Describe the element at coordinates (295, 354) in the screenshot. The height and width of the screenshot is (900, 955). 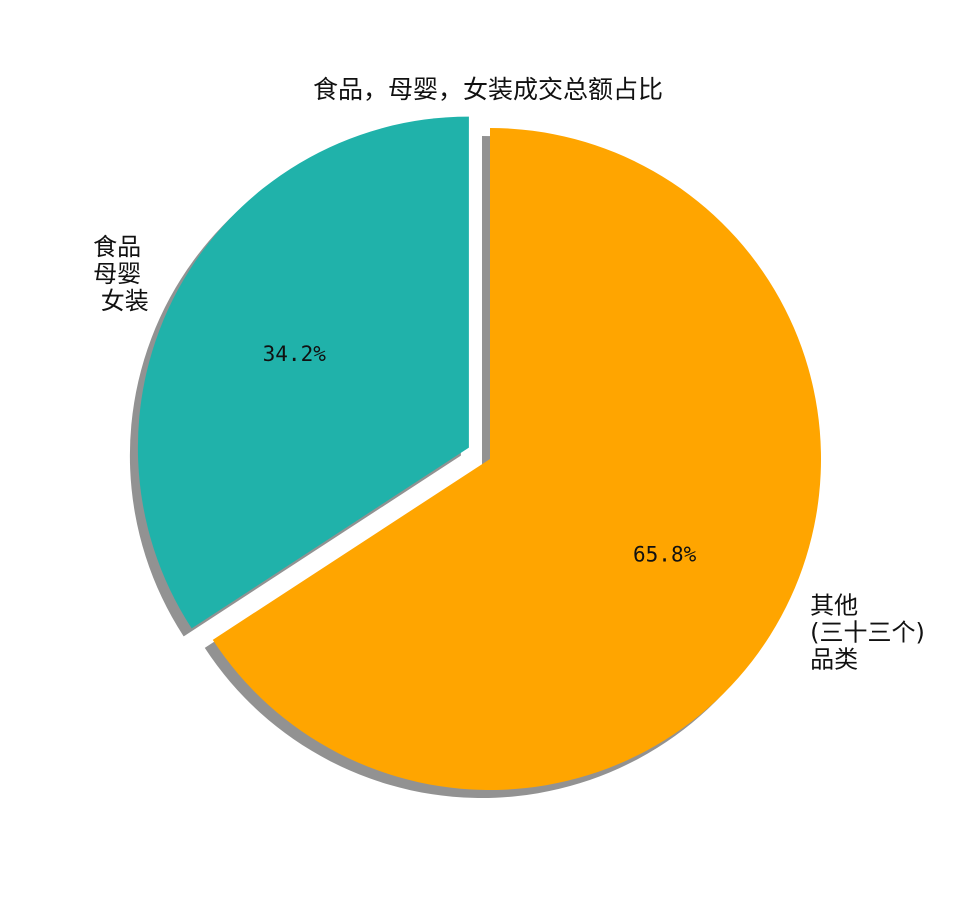
I see `slice-pct-label-food-baby-women: 34.2%` at that location.